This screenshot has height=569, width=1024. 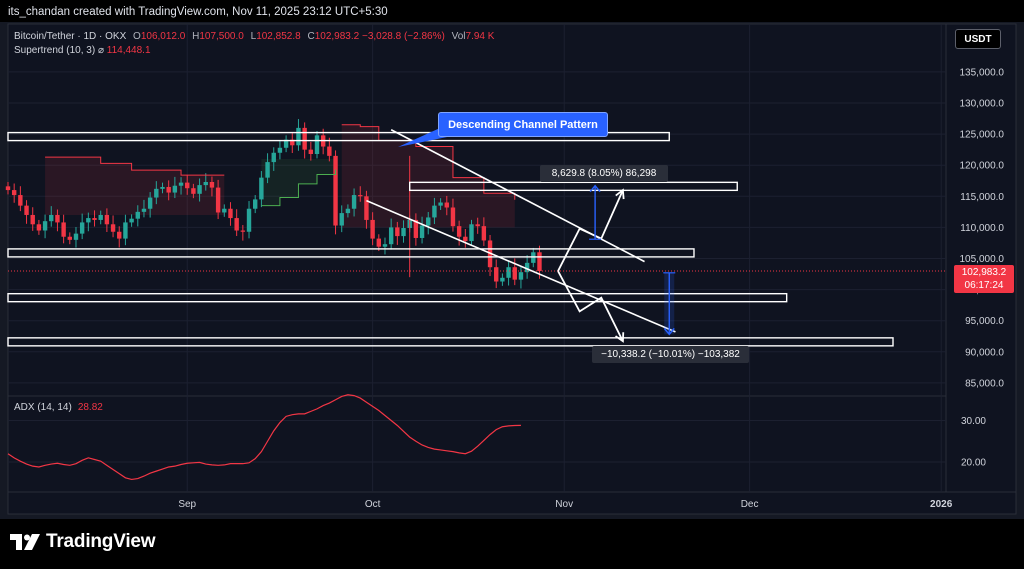 I want to click on channel-lower-line, so click(x=521, y=266).